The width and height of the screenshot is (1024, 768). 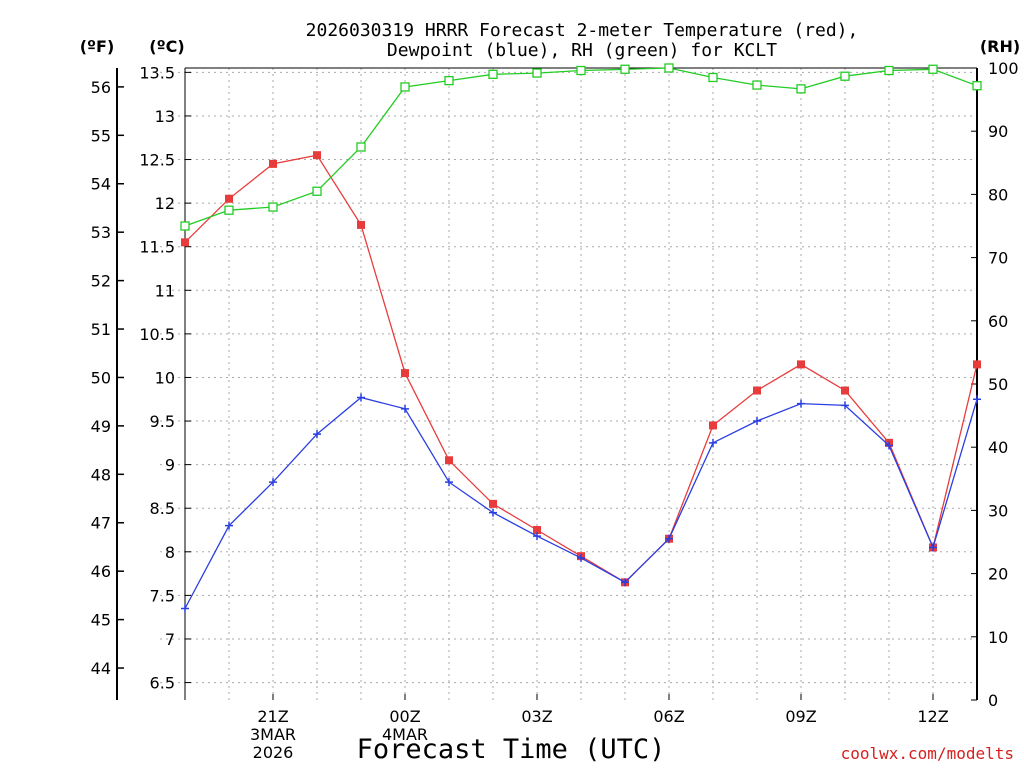 What do you see at coordinates (927, 753) in the screenshot?
I see `credit-label: coolwx.com/modelts` at bounding box center [927, 753].